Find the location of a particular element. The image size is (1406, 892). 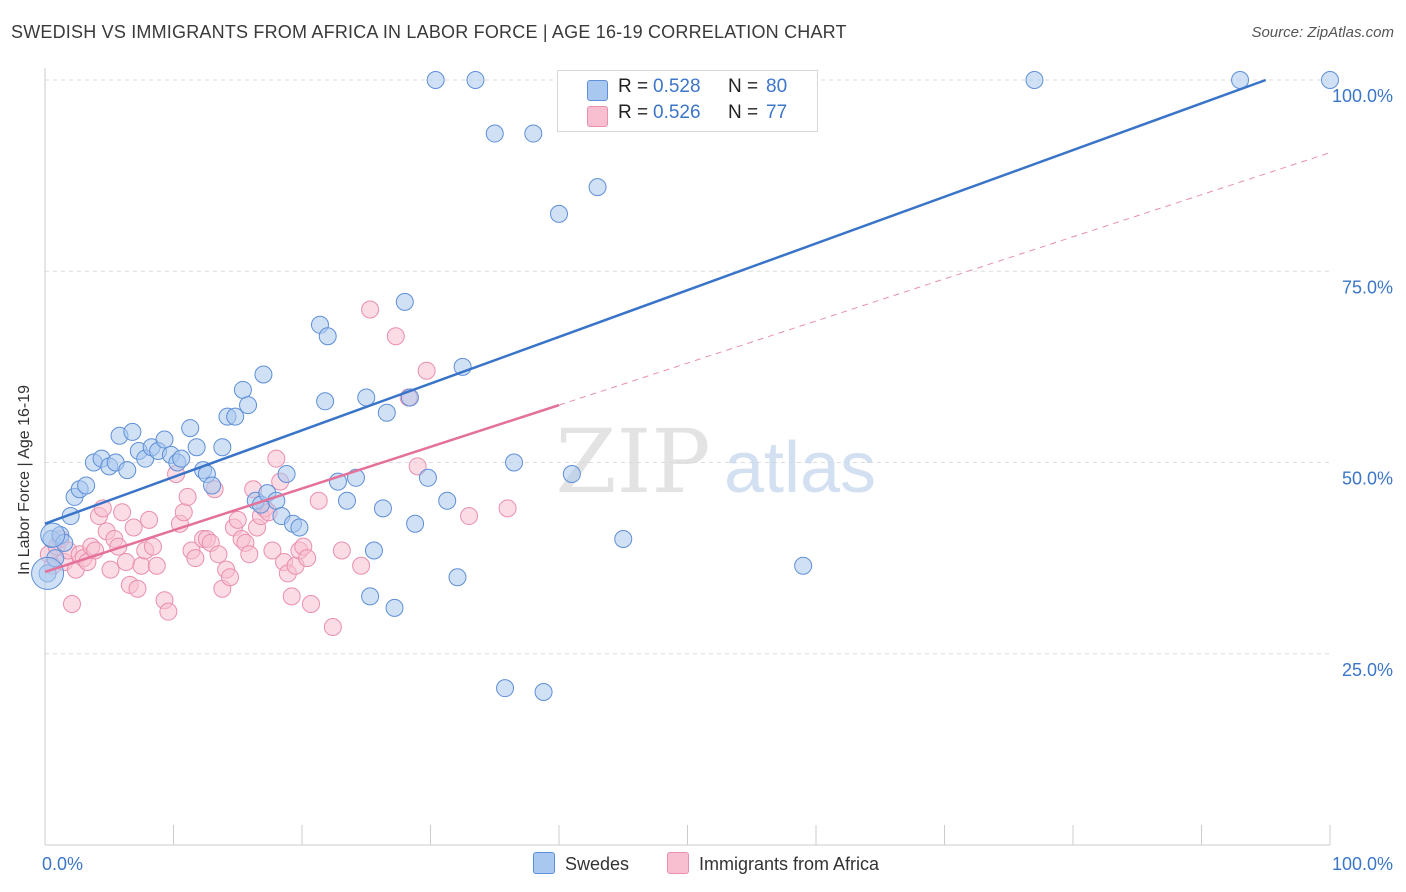

legend-item-swedes: Swedes is located at coordinates (581, 863).